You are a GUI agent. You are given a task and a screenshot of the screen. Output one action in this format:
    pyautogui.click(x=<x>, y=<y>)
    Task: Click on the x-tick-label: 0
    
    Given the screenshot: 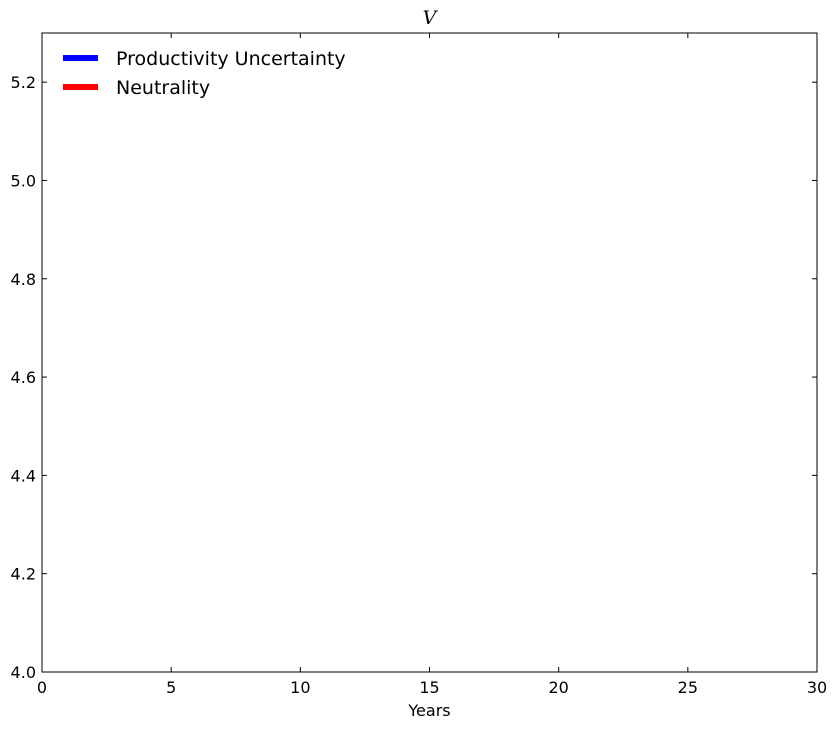 What is the action you would take?
    pyautogui.click(x=42, y=687)
    